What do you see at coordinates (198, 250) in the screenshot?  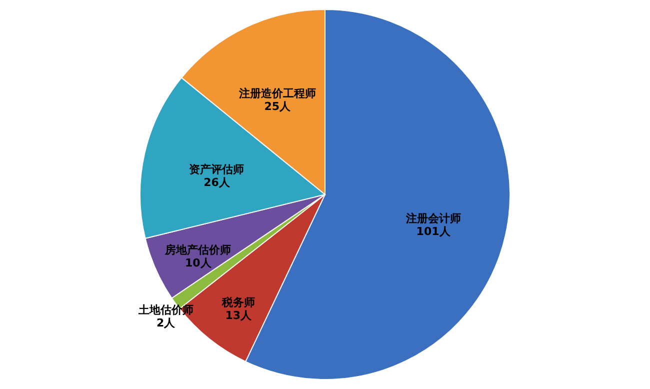 I see `slice-label: 房地产估价师` at bounding box center [198, 250].